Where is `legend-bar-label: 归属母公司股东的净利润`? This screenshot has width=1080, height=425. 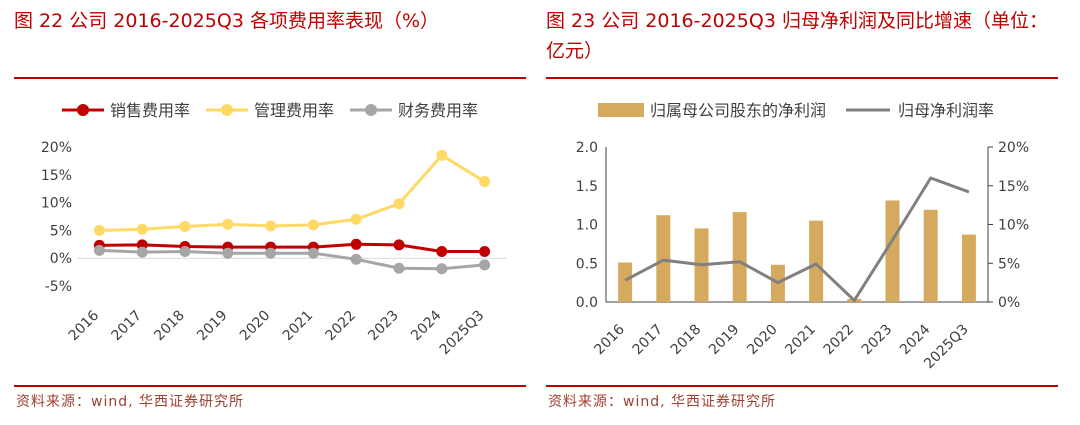
legend-bar-label: 归属母公司股东的净利润 is located at coordinates (738, 110).